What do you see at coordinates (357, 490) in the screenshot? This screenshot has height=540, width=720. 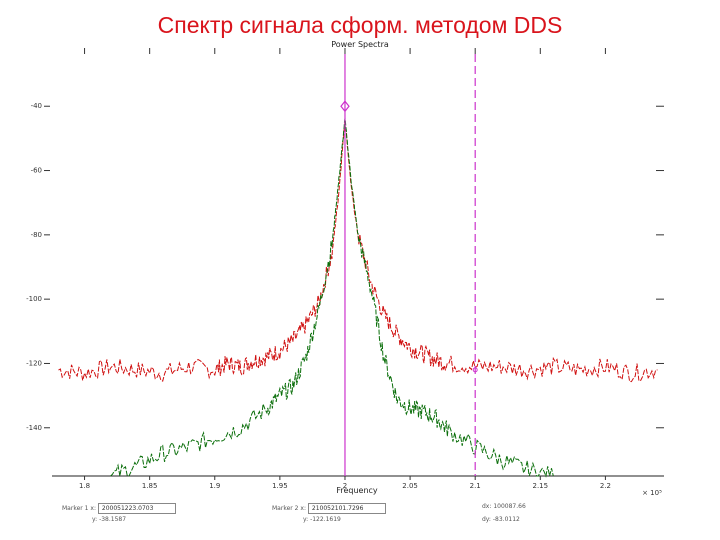 I see `x-axis-label: Frequency` at bounding box center [357, 490].